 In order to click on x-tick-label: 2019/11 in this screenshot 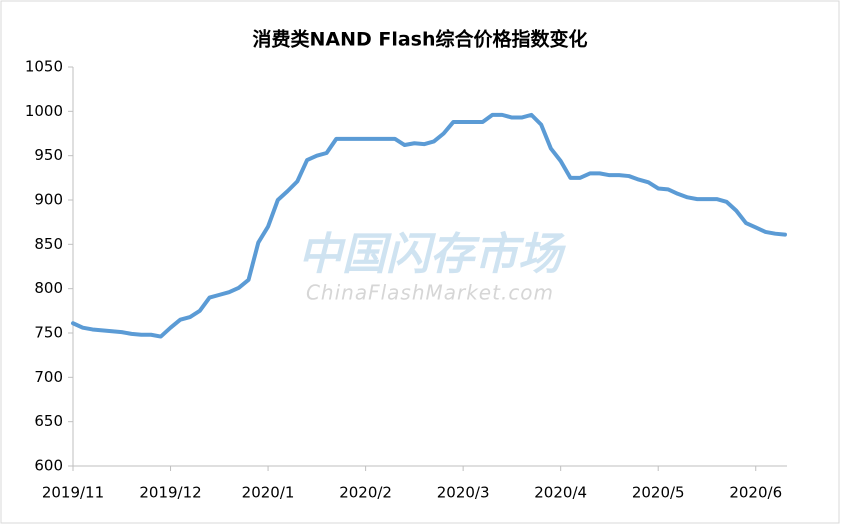, I will do `click(73, 493)`.